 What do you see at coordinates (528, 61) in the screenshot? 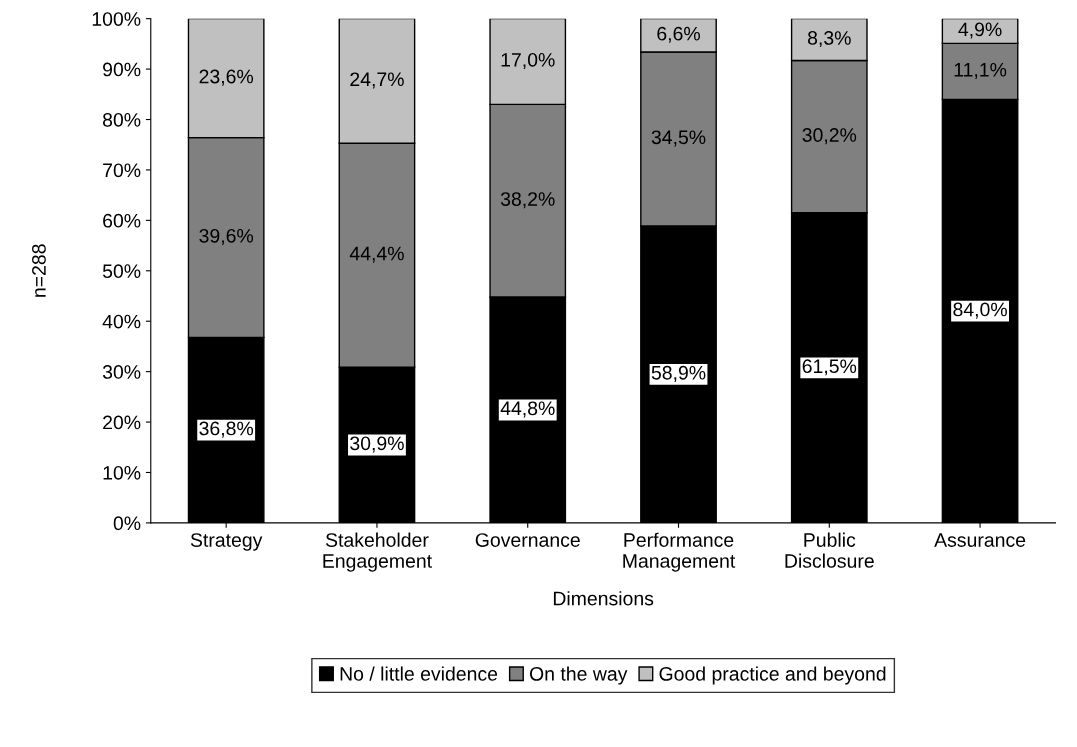
I see `data-label: 17,0%` at bounding box center [528, 61].